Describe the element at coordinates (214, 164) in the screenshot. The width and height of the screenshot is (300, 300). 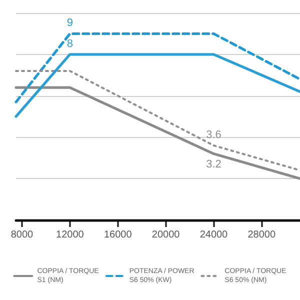
I see `data-label: 3.2` at that location.